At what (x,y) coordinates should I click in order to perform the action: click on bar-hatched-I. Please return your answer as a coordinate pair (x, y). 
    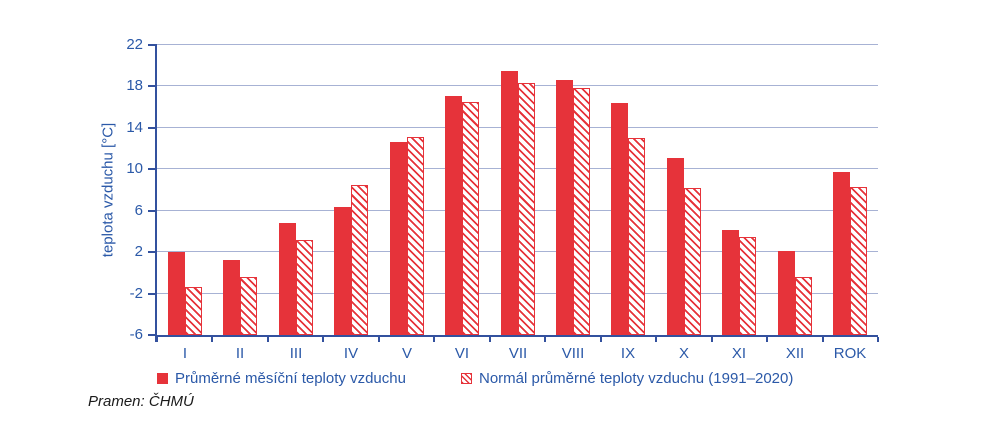
    Looking at the image, I should click on (193, 311).